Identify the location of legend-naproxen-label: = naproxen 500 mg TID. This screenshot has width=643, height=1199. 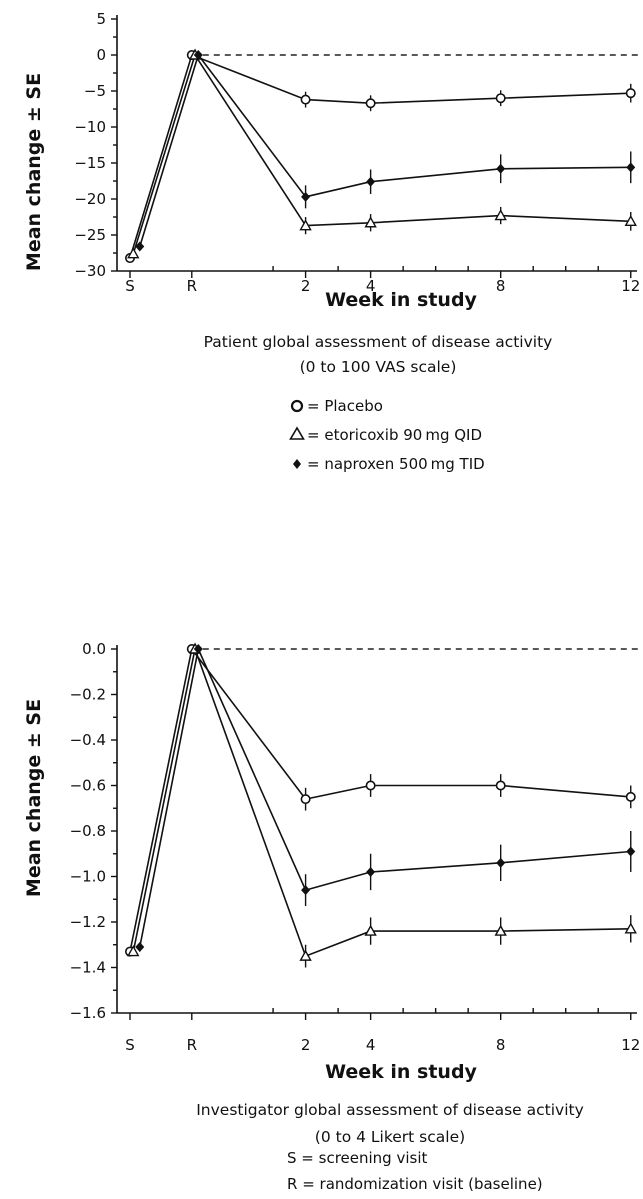
(396, 464).